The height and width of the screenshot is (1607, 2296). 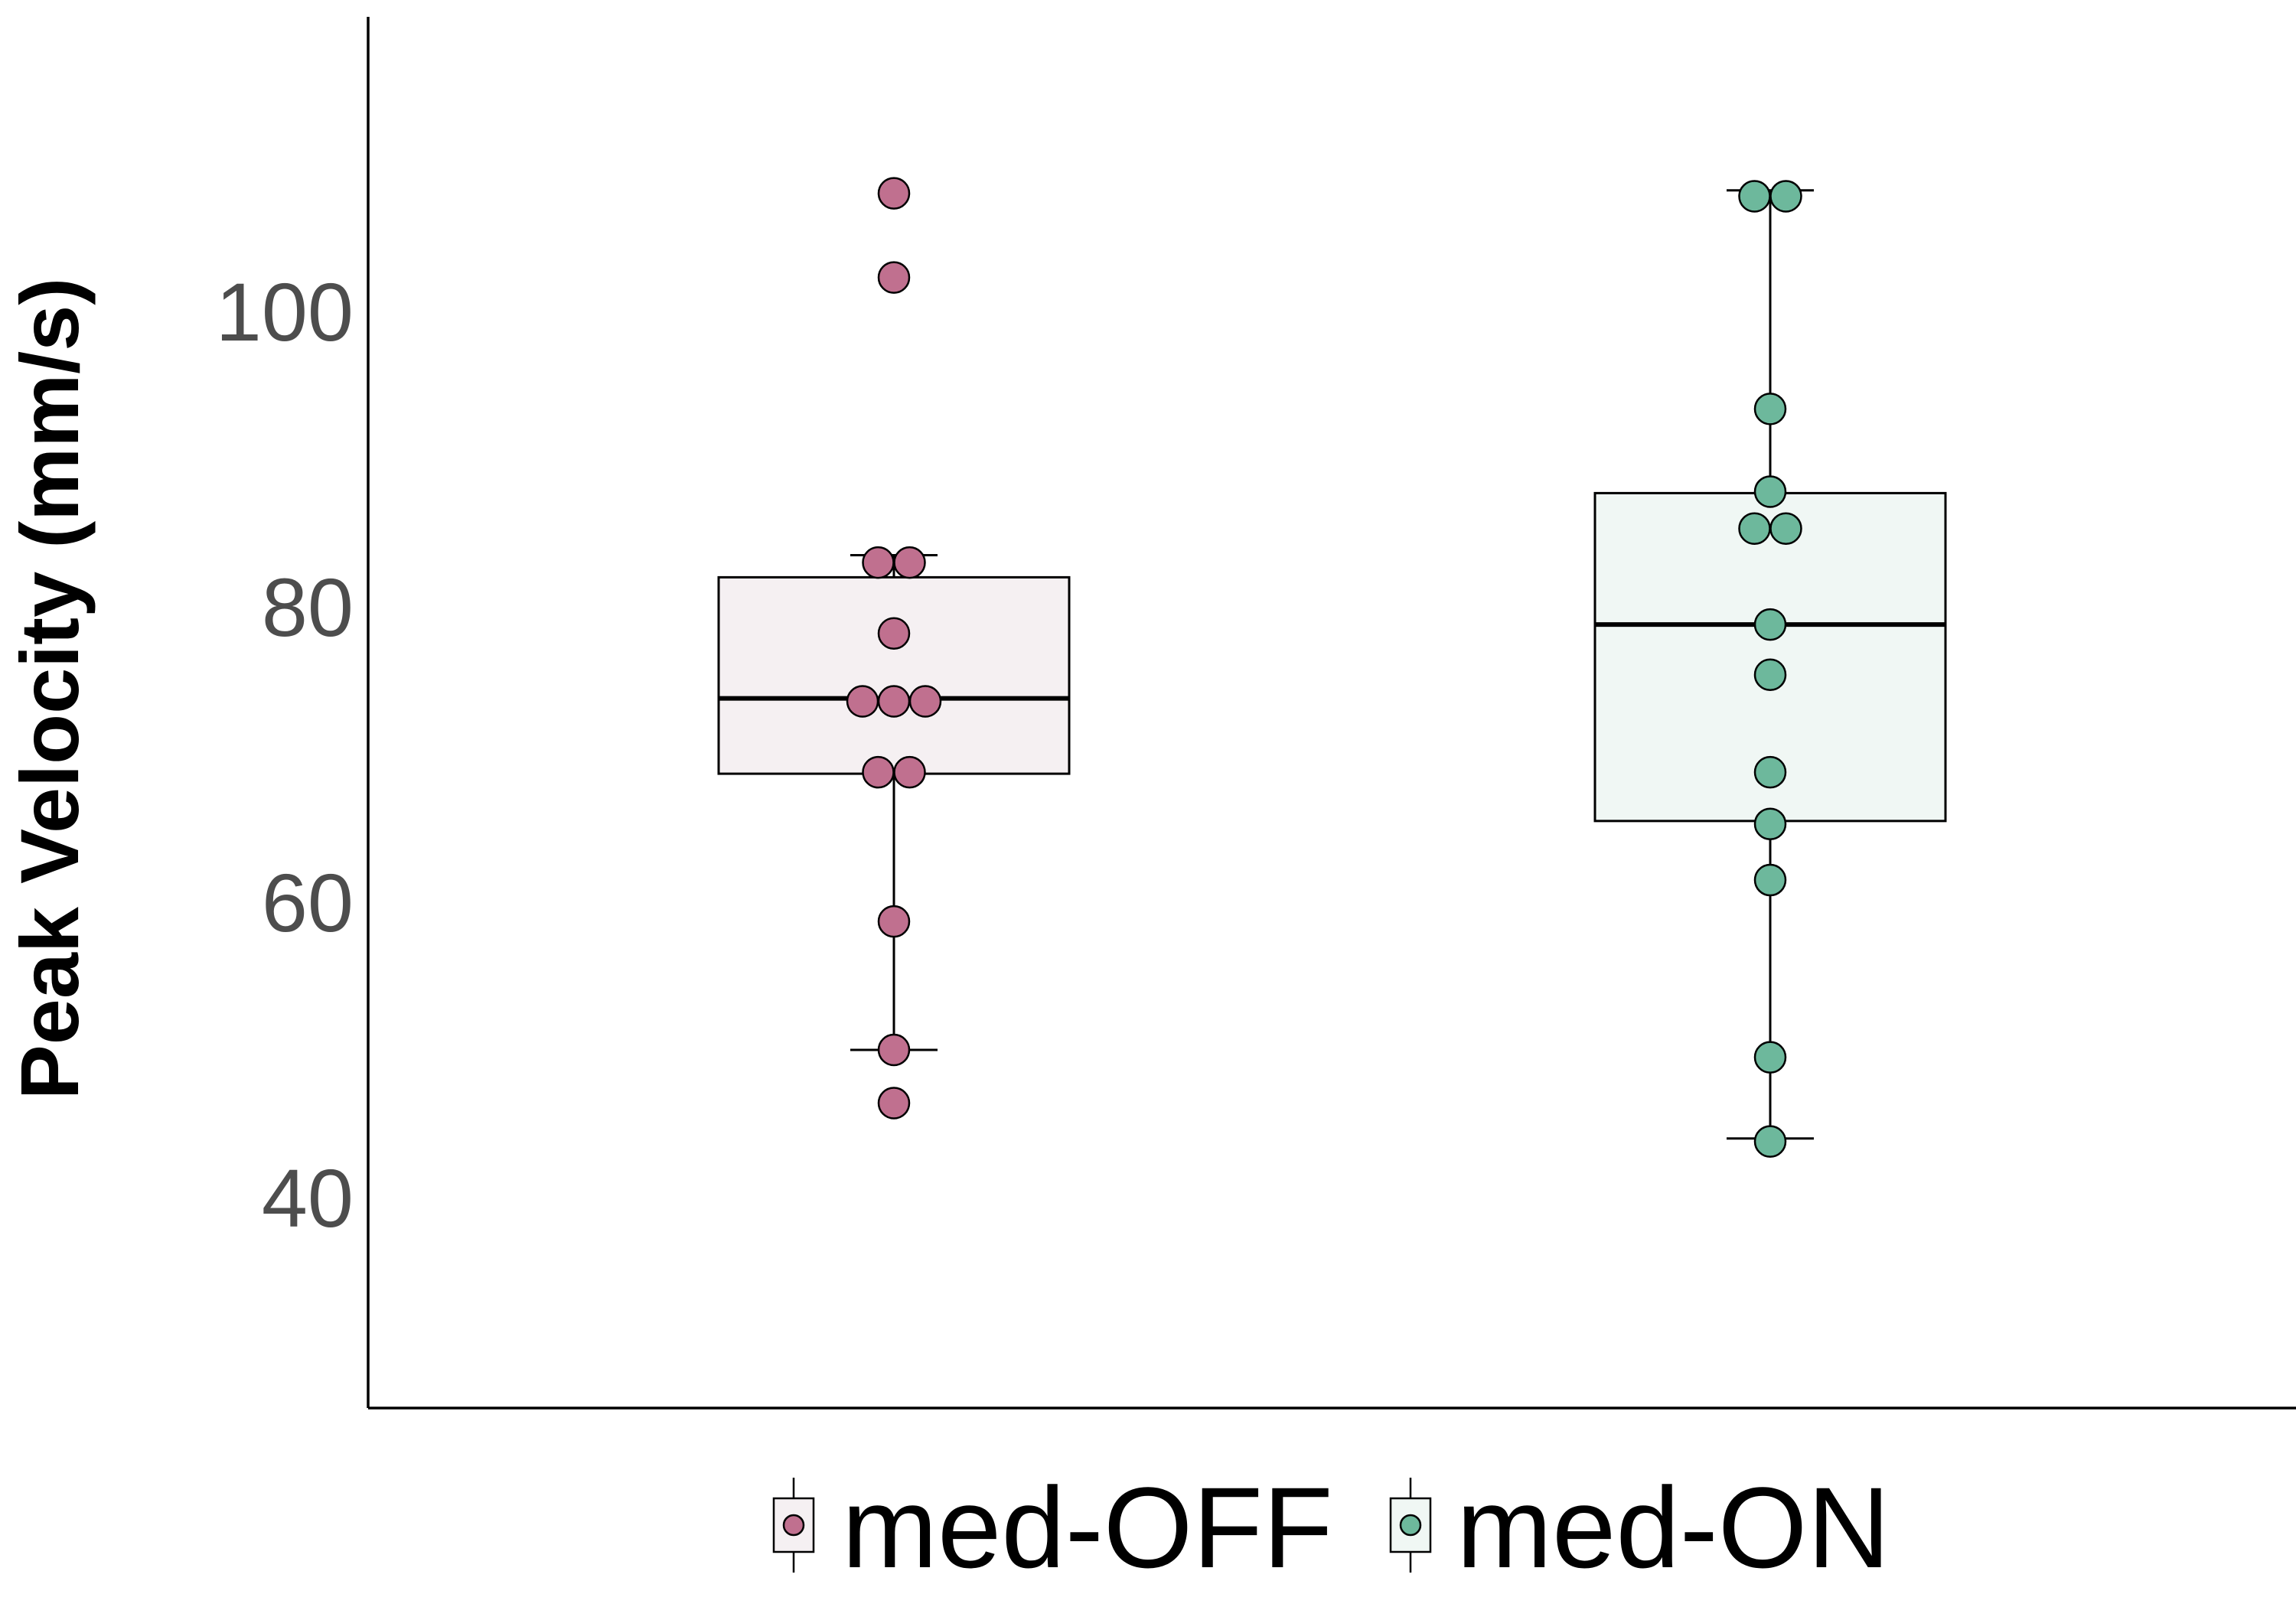 What do you see at coordinates (308, 607) in the screenshot?
I see `y-tick-label-80: 80` at bounding box center [308, 607].